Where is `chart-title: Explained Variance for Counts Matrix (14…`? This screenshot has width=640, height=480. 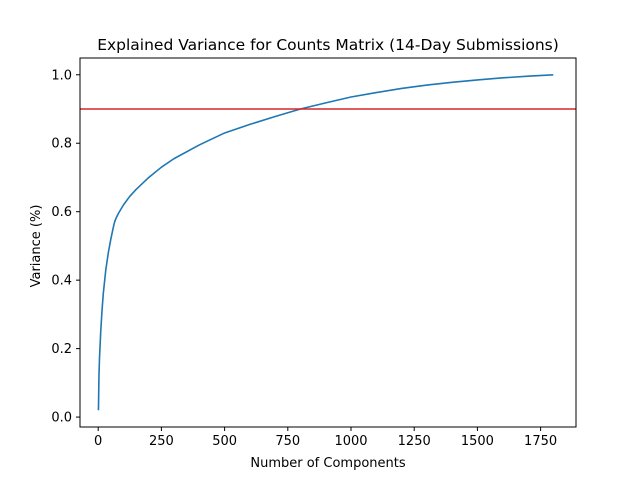
chart-title: Explained Variance for Counts Matrix (14… is located at coordinates (328, 45).